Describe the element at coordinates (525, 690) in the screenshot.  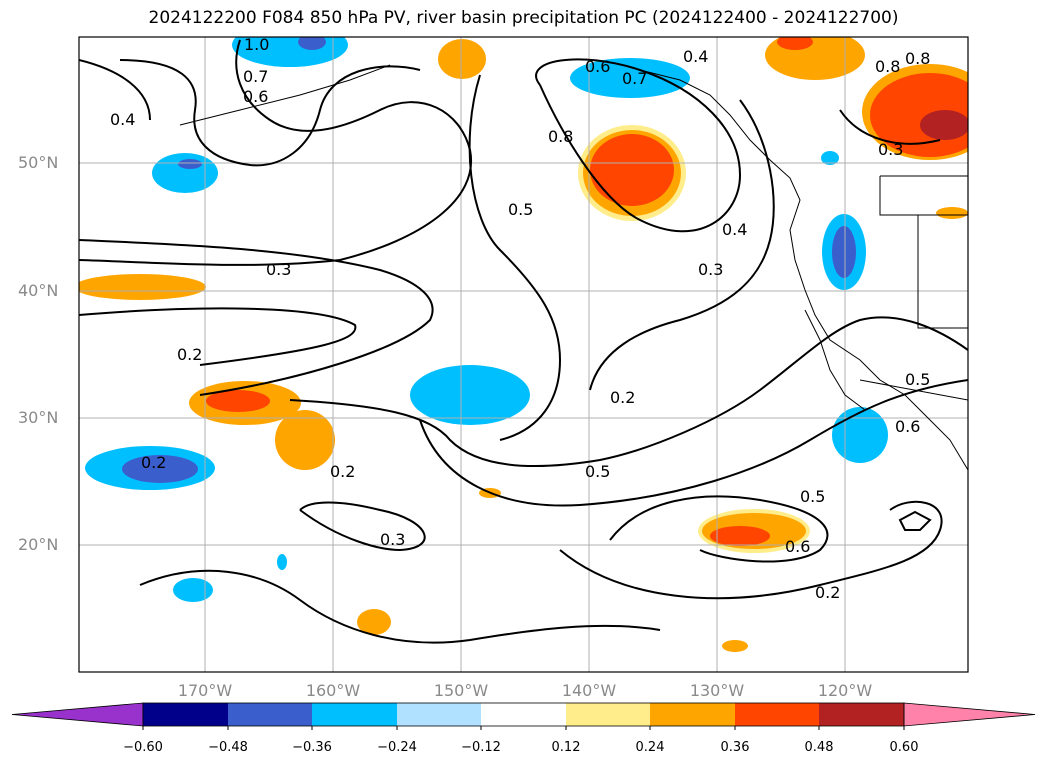
I see `longitude-labels: 170°W 160°W 150°W 140°W 130°W 120°W` at that location.